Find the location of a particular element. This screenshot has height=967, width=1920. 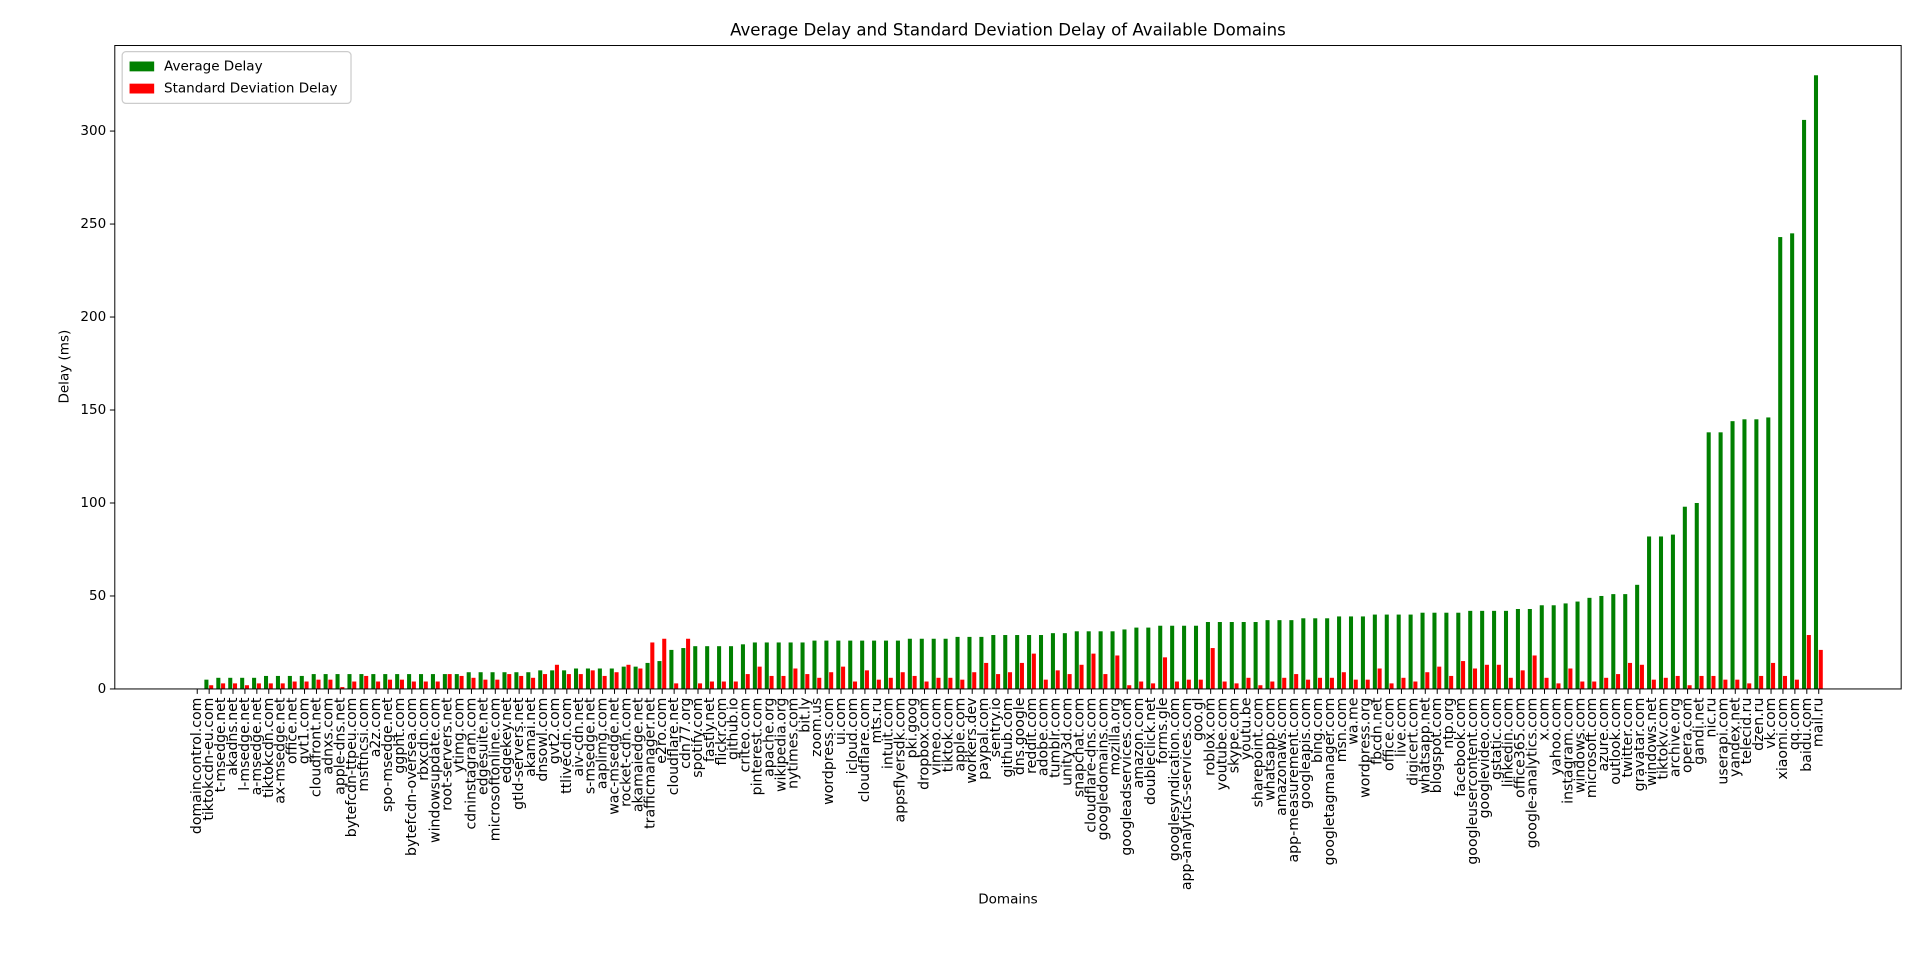

x-tick-label: bing.com is located at coordinates (1318, 730).